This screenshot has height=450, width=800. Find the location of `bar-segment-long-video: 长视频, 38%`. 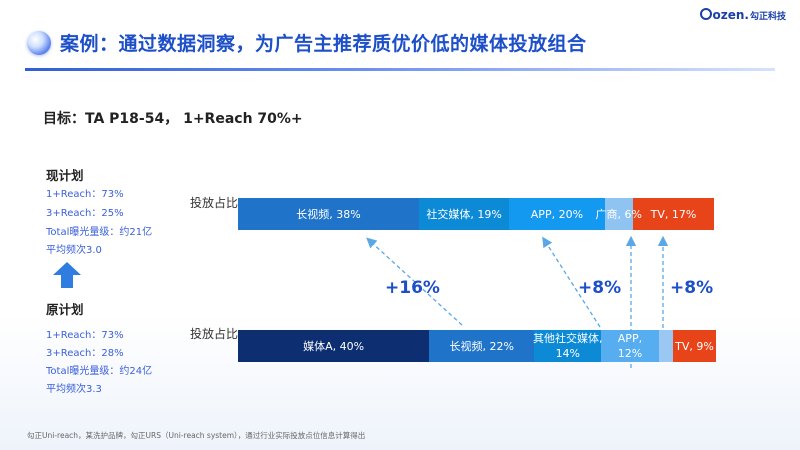

bar-segment-long-video: 长视频, 38% is located at coordinates (328, 214).